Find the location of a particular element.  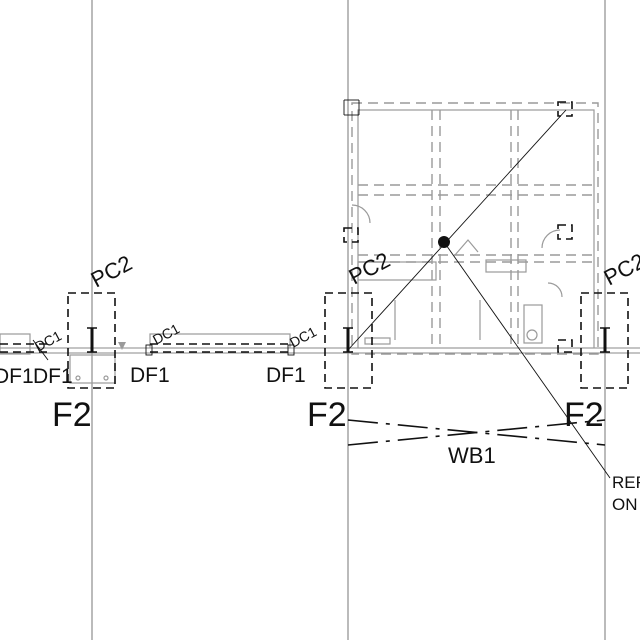

left-wall-segments is located at coordinates (147, 358).